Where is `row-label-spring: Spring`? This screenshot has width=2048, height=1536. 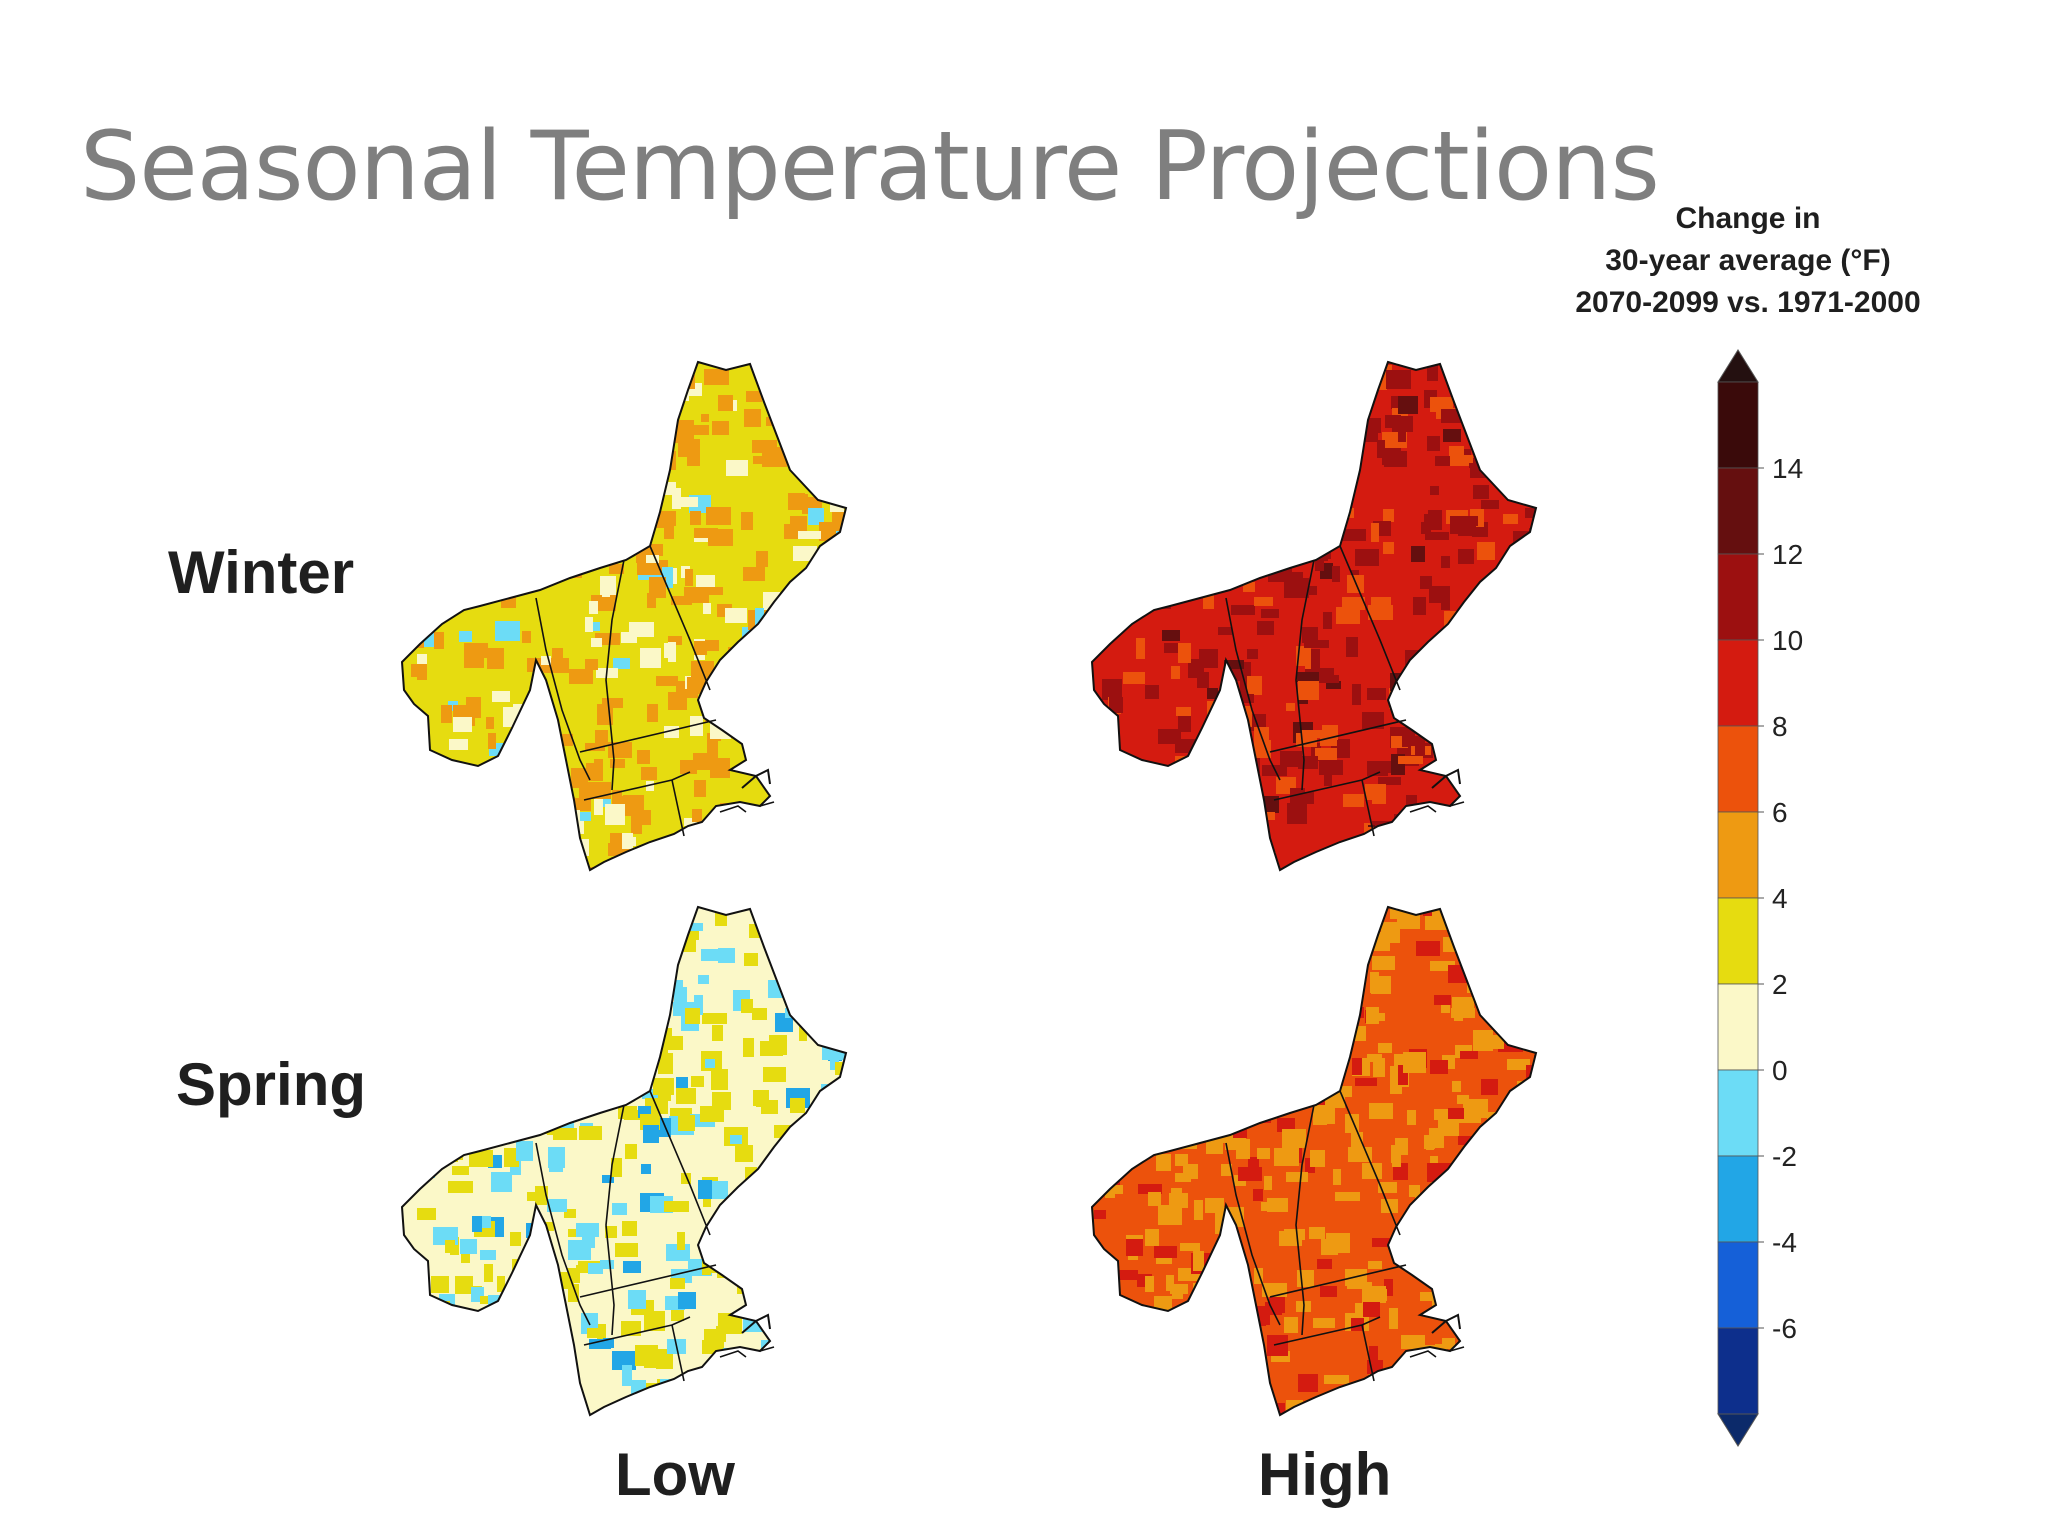 row-label-spring: Spring is located at coordinates (271, 1084).